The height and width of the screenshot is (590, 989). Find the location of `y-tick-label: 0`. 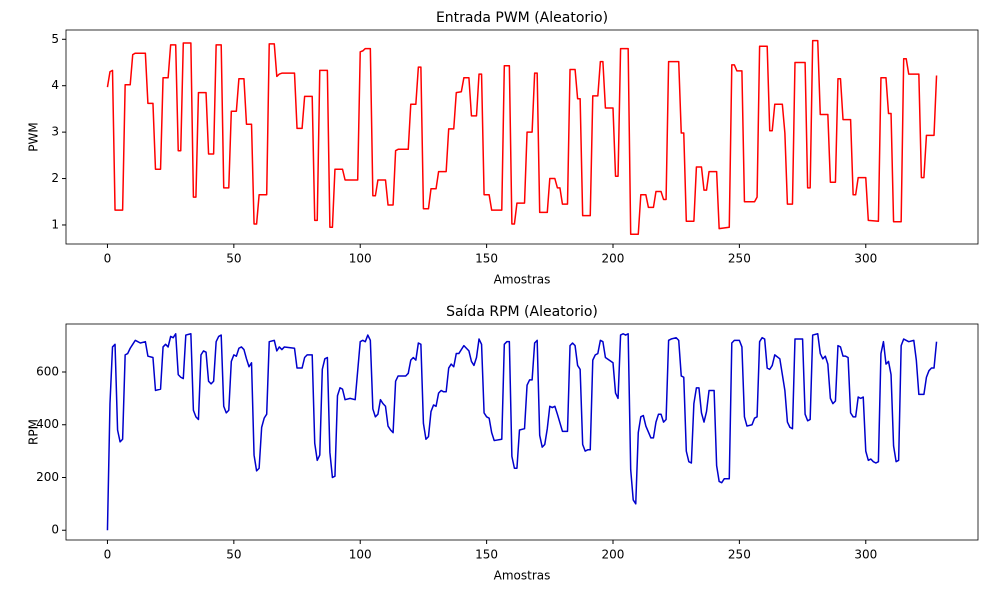

y-tick-label: 0 is located at coordinates (55, 530).